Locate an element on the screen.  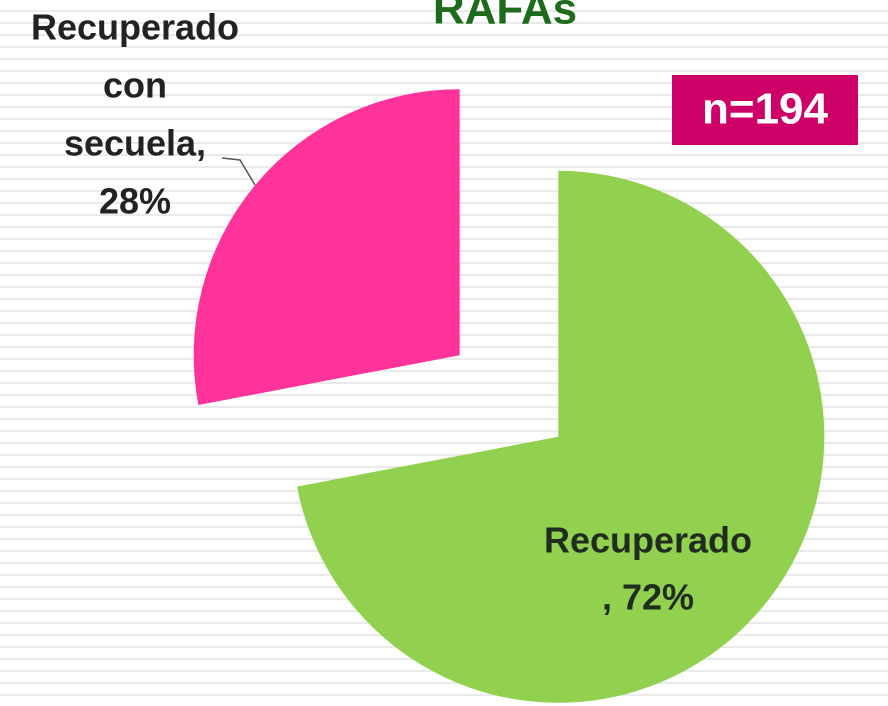
pie-slice is located at coordinates (326, 247).